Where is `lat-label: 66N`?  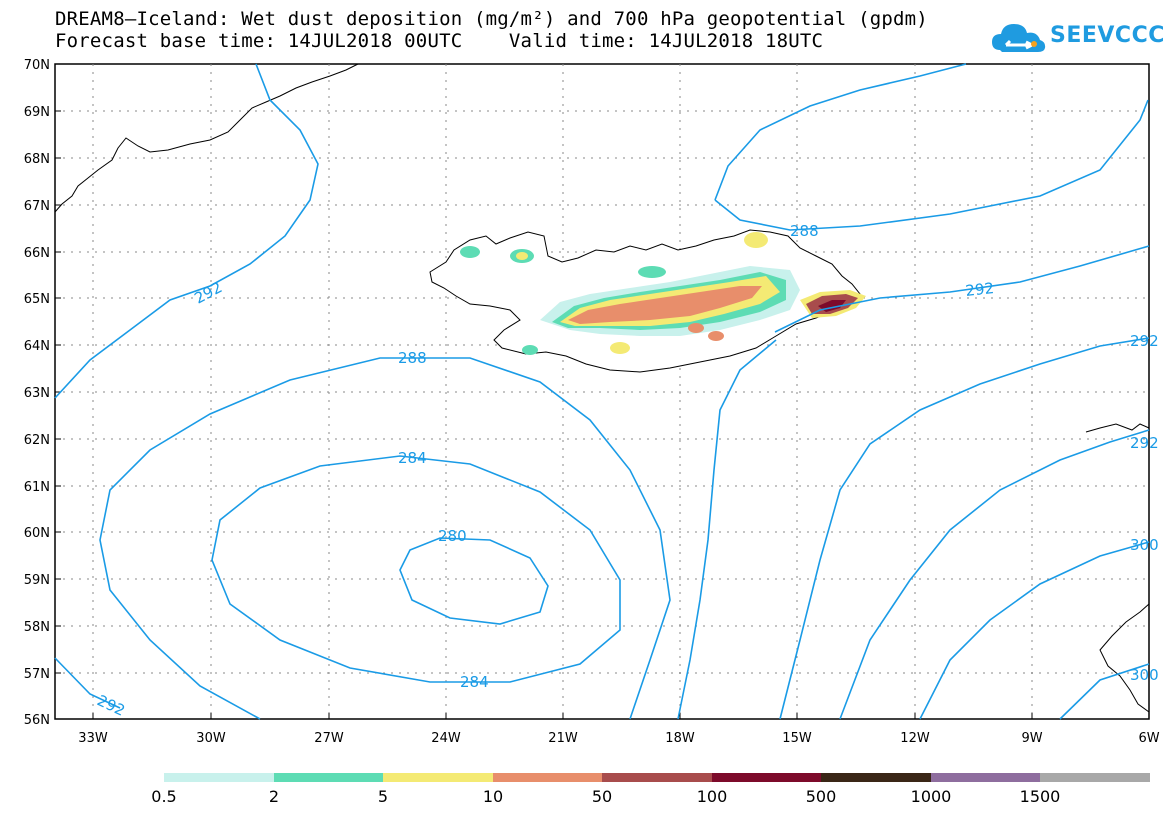
lat-label: 66N is located at coordinates (37, 253).